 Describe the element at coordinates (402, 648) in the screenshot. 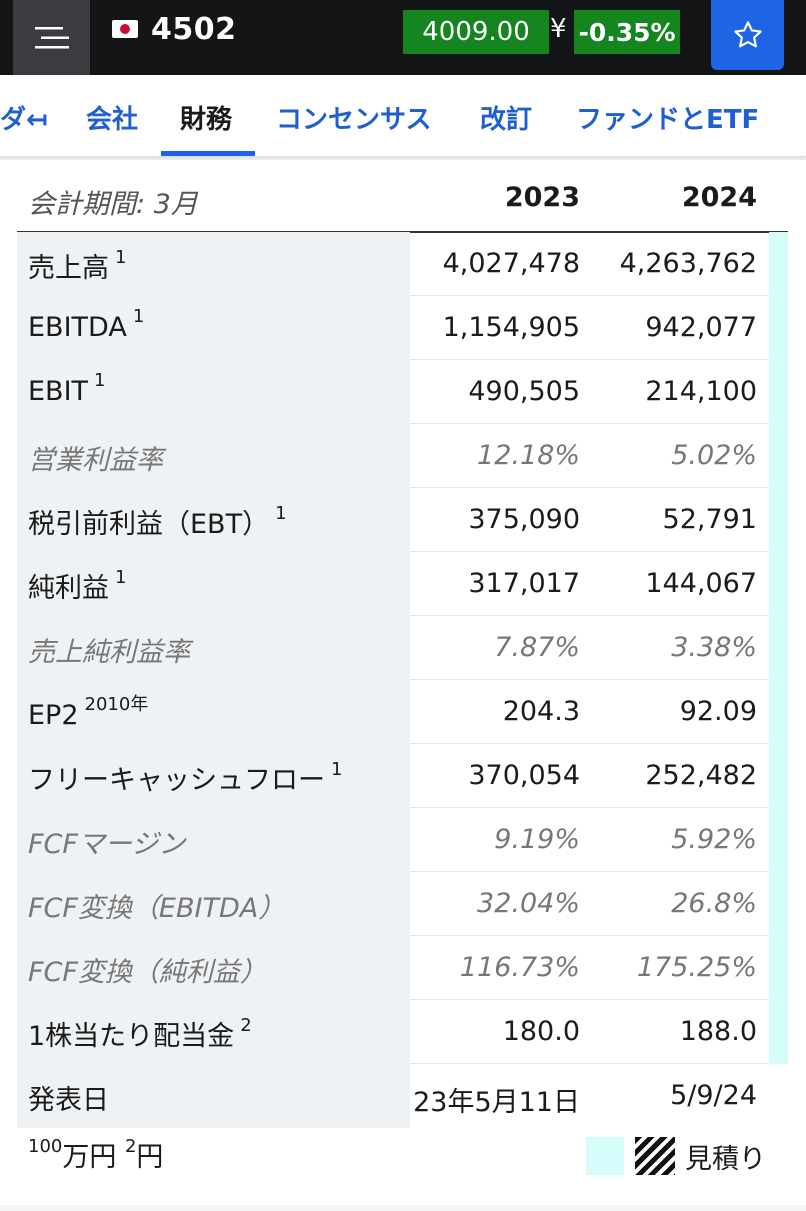

I see `table-row: 売上純利益率 7.87% 3.38%` at that location.